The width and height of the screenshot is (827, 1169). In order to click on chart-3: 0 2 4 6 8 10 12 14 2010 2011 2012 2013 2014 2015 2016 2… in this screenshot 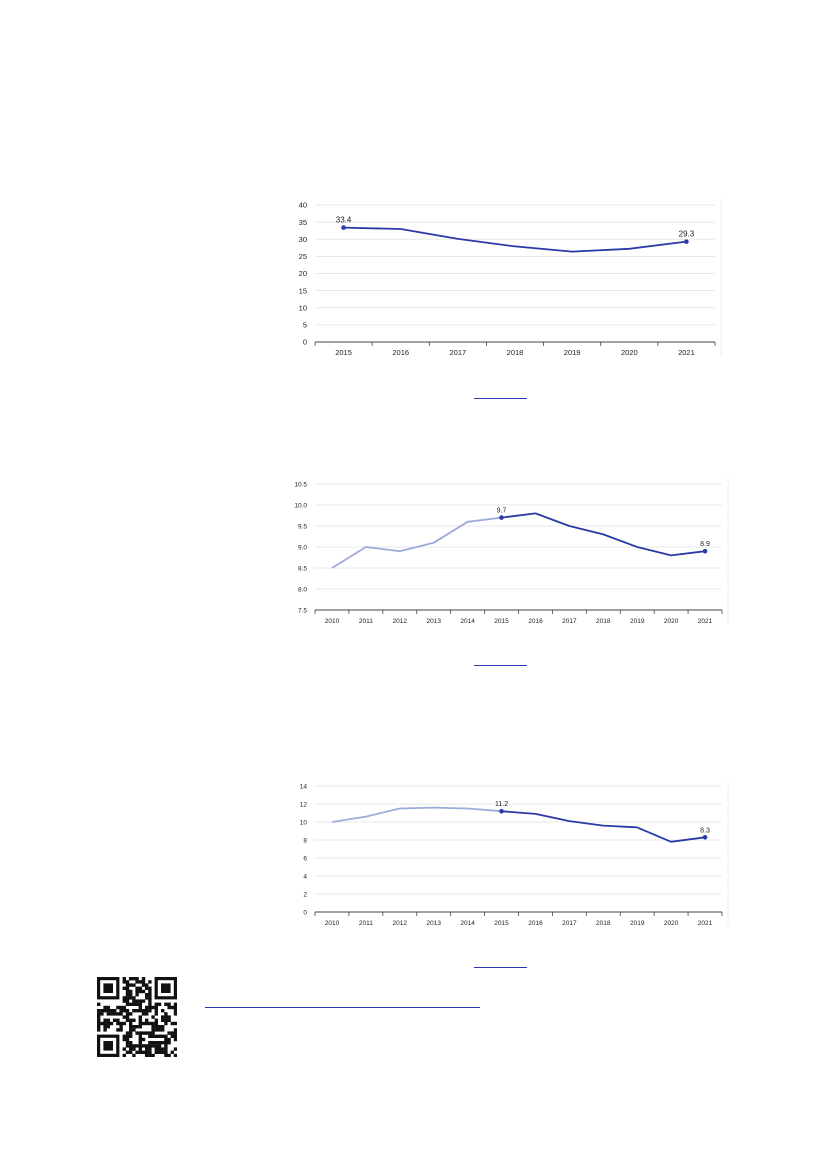, I will do `click(500, 856)`.